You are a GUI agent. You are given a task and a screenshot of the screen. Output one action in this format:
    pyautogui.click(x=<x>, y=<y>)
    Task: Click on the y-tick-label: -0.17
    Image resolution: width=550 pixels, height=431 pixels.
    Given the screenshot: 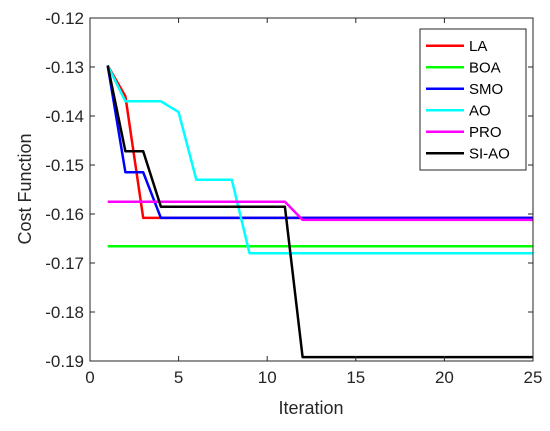 What is the action you would take?
    pyautogui.click(x=64, y=263)
    